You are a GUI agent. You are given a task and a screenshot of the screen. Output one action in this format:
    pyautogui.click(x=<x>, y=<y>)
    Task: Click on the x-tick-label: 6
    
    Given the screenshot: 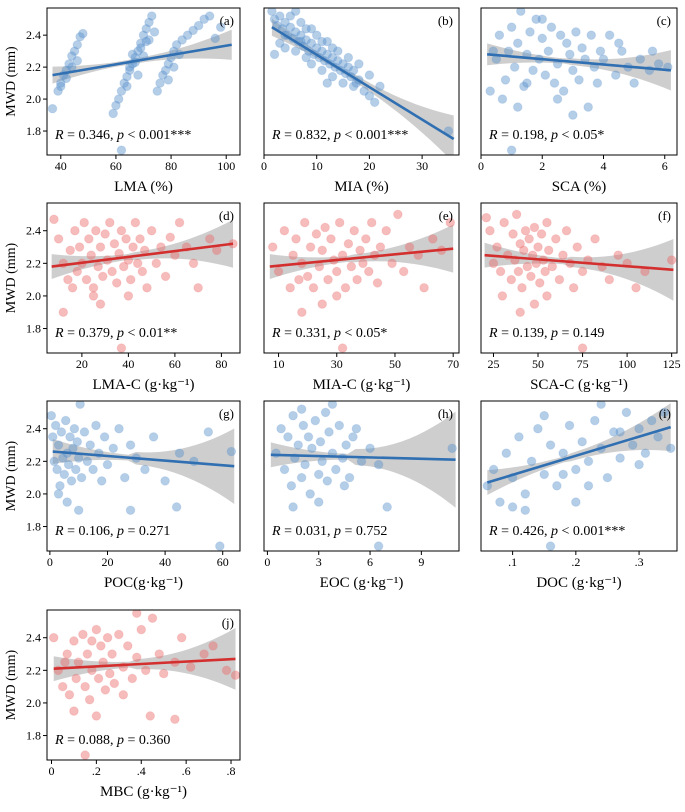 What is the action you would take?
    pyautogui.click(x=665, y=166)
    